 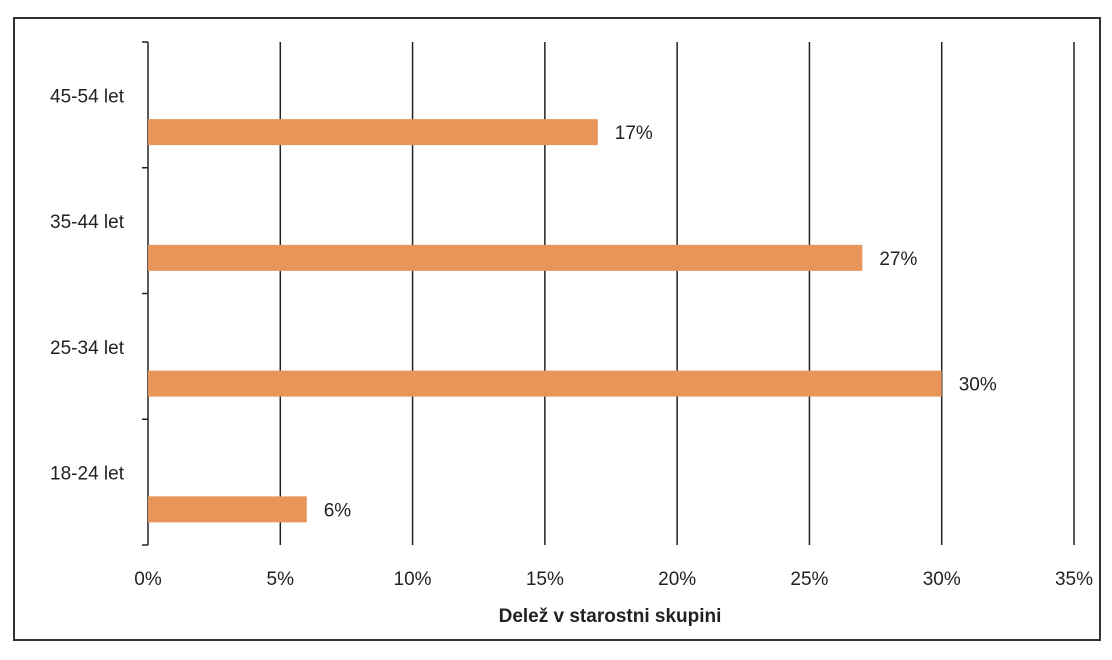 What do you see at coordinates (413, 579) in the screenshot?
I see `x-tick-label: 10%` at bounding box center [413, 579].